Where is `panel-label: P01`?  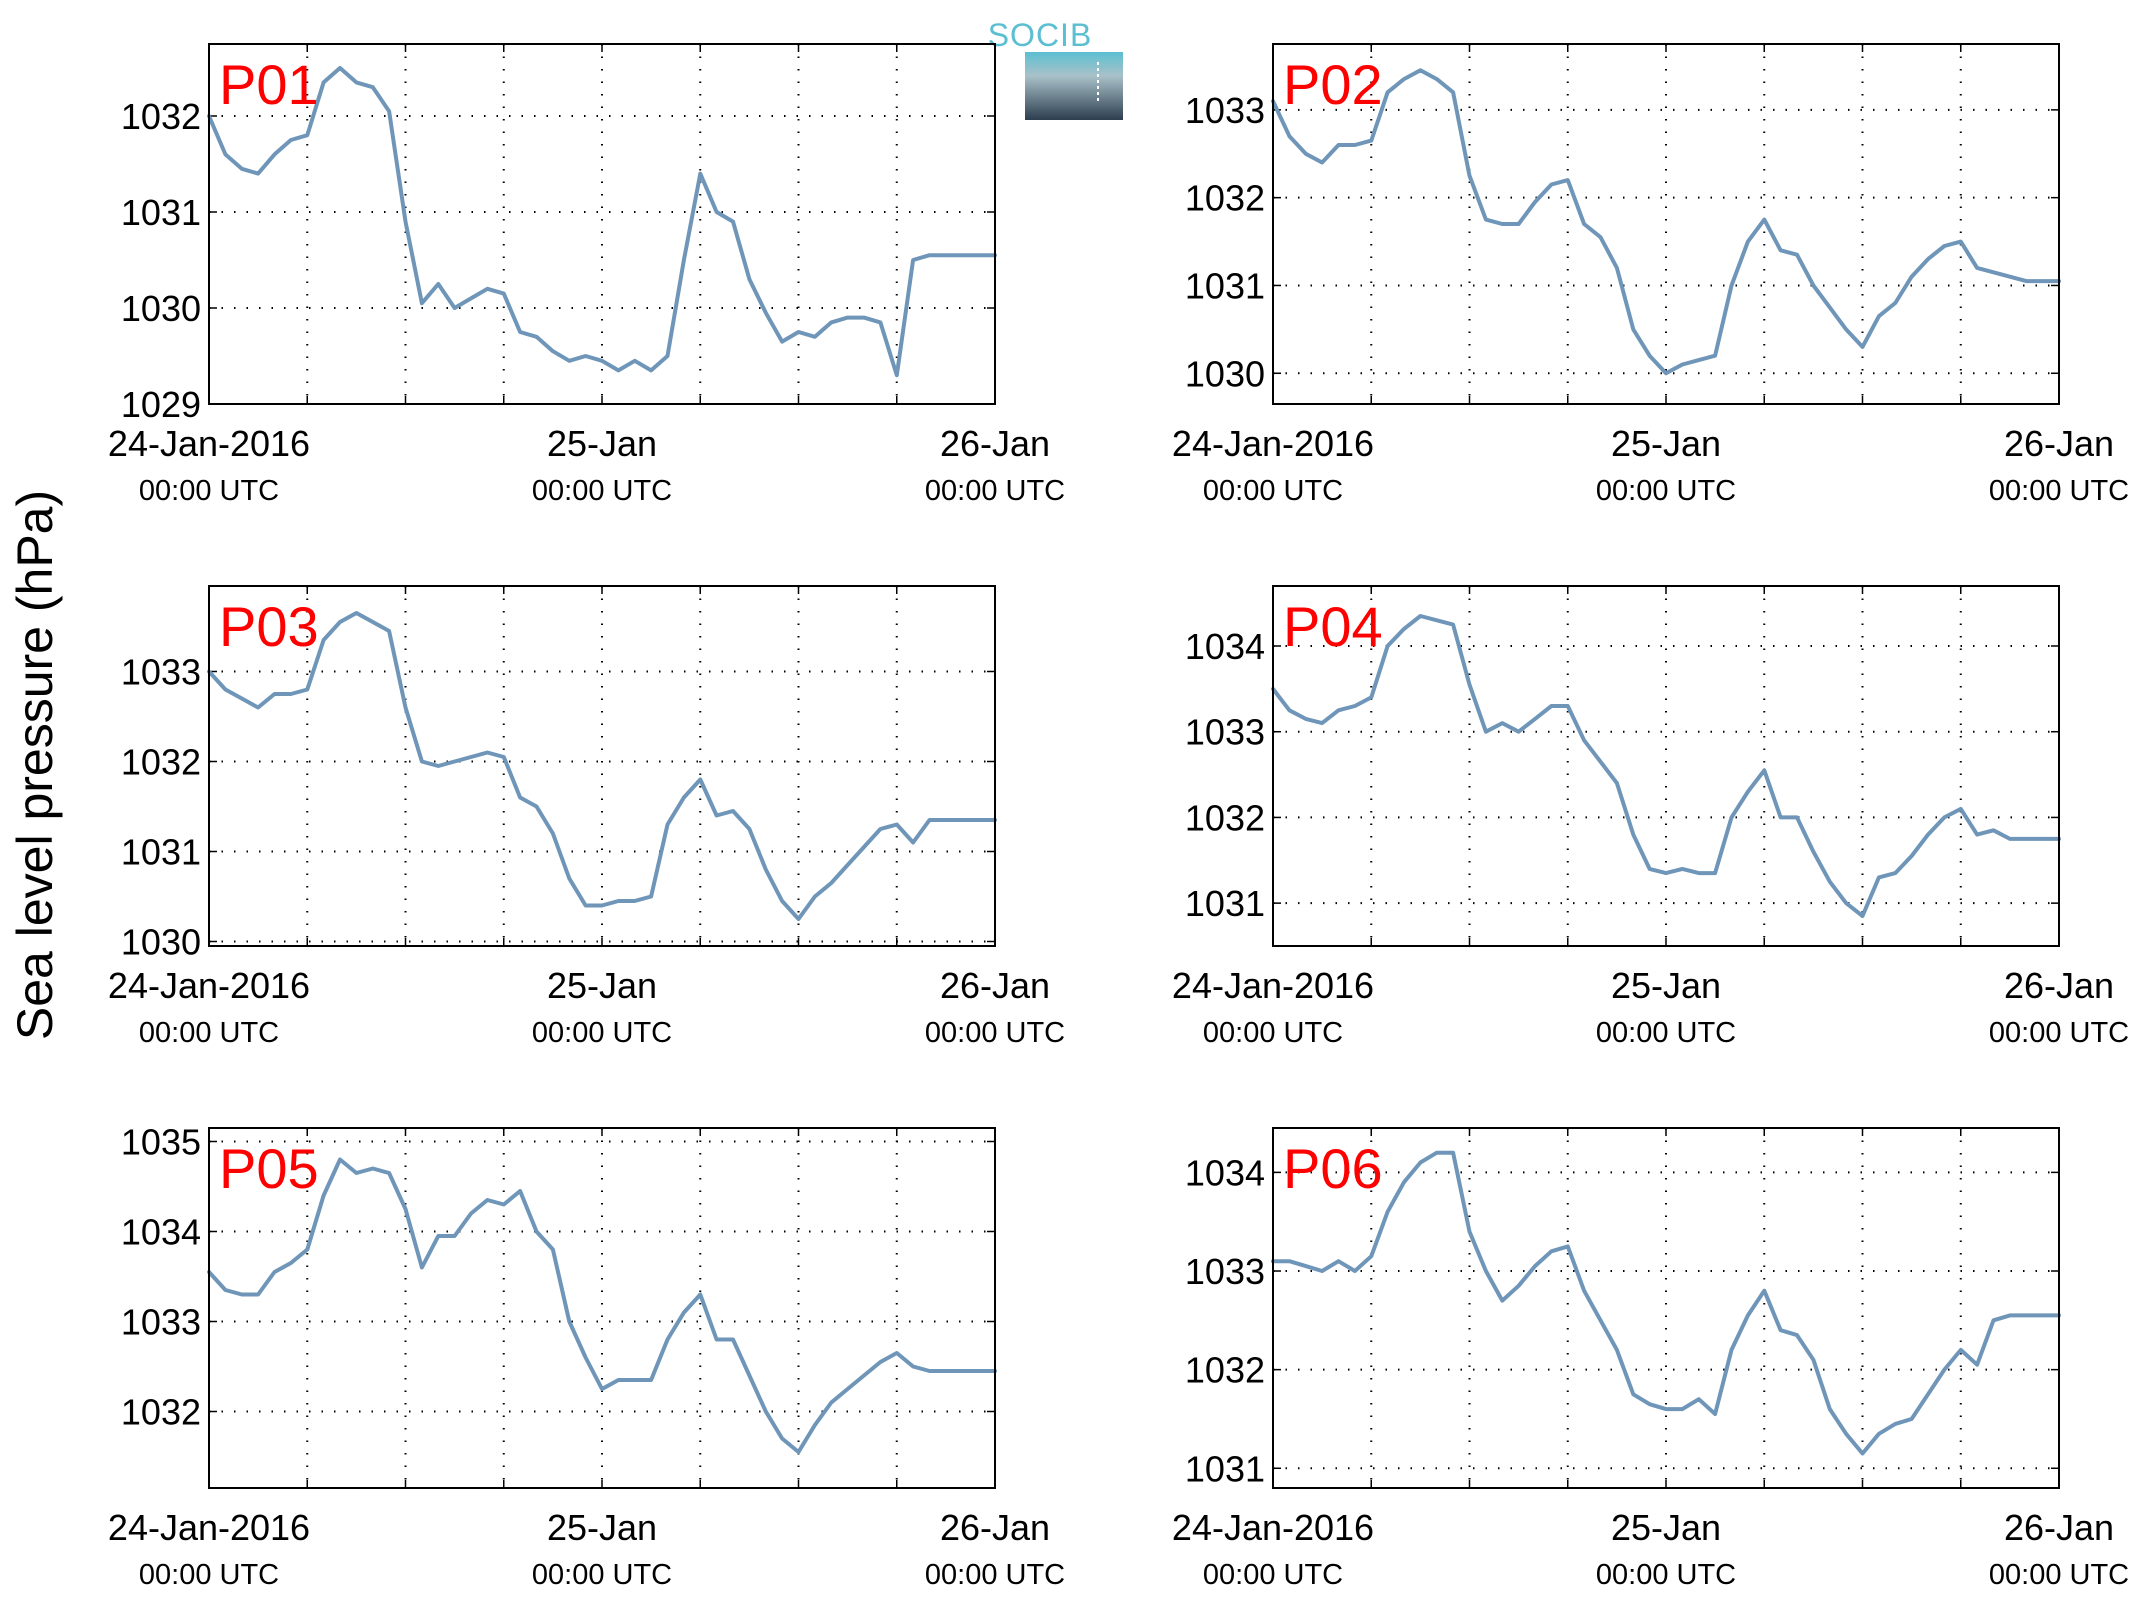 panel-label: P01 is located at coordinates (269, 84).